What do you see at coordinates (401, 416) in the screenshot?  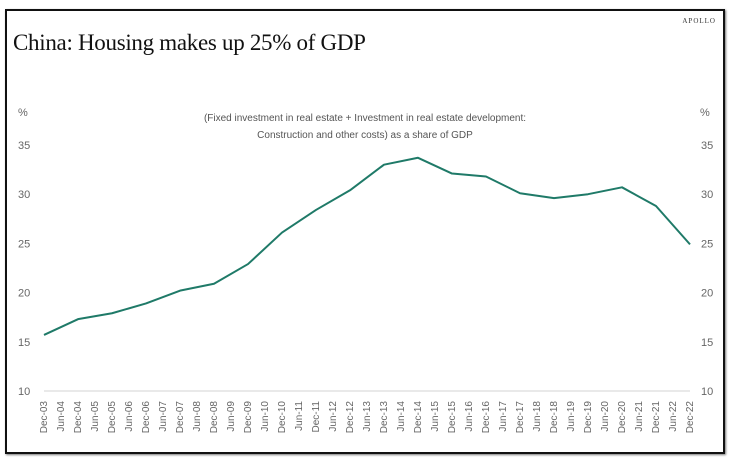 I see `x-tick-label: Jun-14` at bounding box center [401, 416].